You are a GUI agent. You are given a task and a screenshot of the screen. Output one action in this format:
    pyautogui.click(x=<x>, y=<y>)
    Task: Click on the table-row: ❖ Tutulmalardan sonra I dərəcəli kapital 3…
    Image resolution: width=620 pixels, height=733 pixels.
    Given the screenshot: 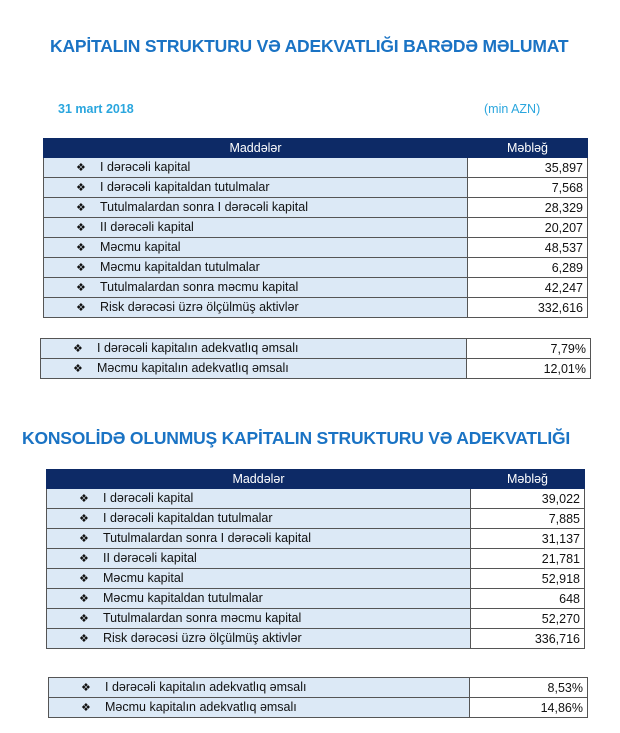 What is the action you would take?
    pyautogui.click(x=315, y=538)
    